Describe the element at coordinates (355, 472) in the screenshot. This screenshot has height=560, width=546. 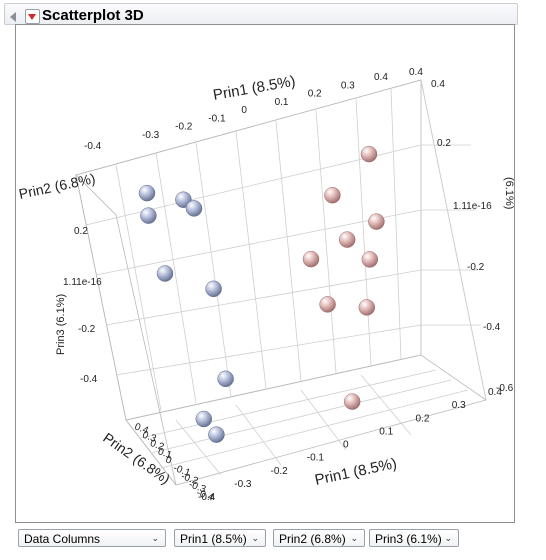
I see `prin1-bottom-axis-label: Prin1 (8.5%)` at that location.